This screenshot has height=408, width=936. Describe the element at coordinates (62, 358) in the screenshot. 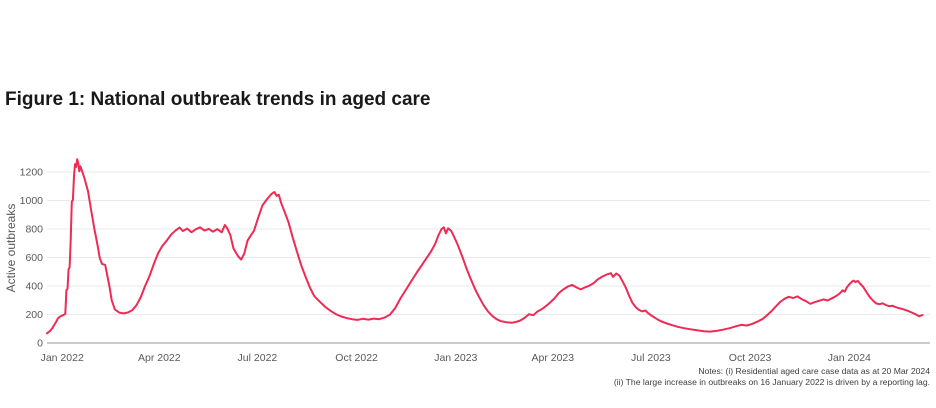

I see `x-tick-label: Jan 2022` at that location.